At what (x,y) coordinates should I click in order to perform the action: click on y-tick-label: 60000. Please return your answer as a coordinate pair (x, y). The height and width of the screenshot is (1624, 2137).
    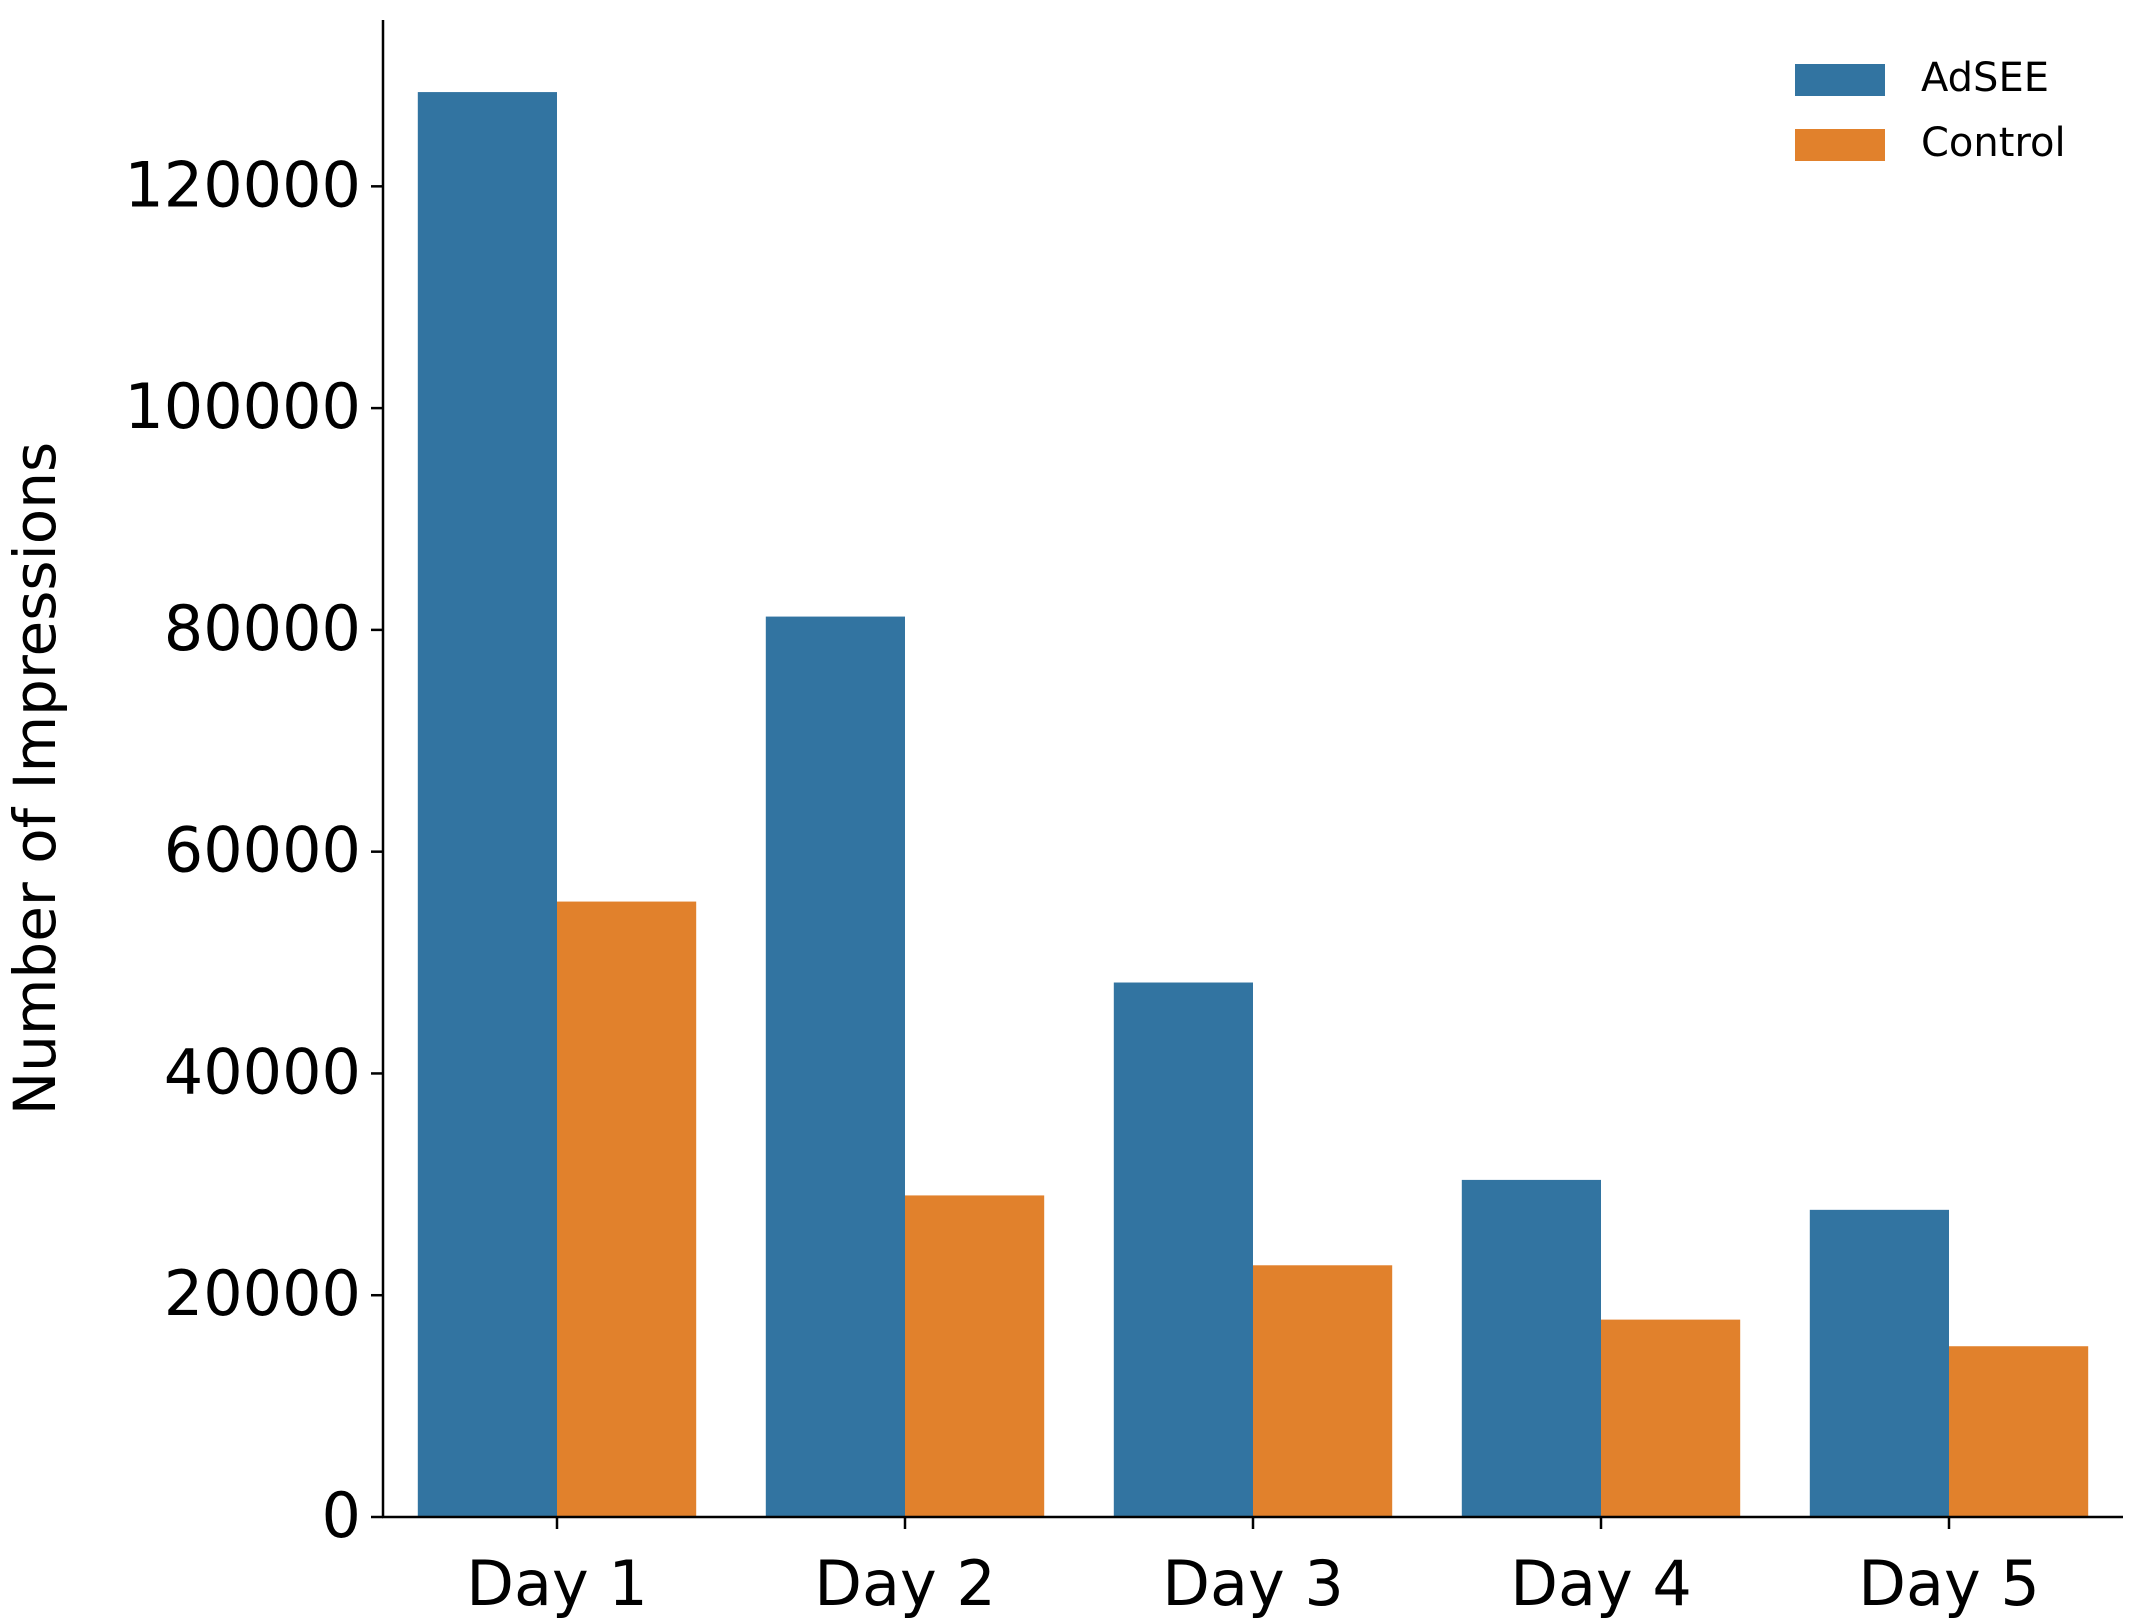
    Looking at the image, I should click on (262, 850).